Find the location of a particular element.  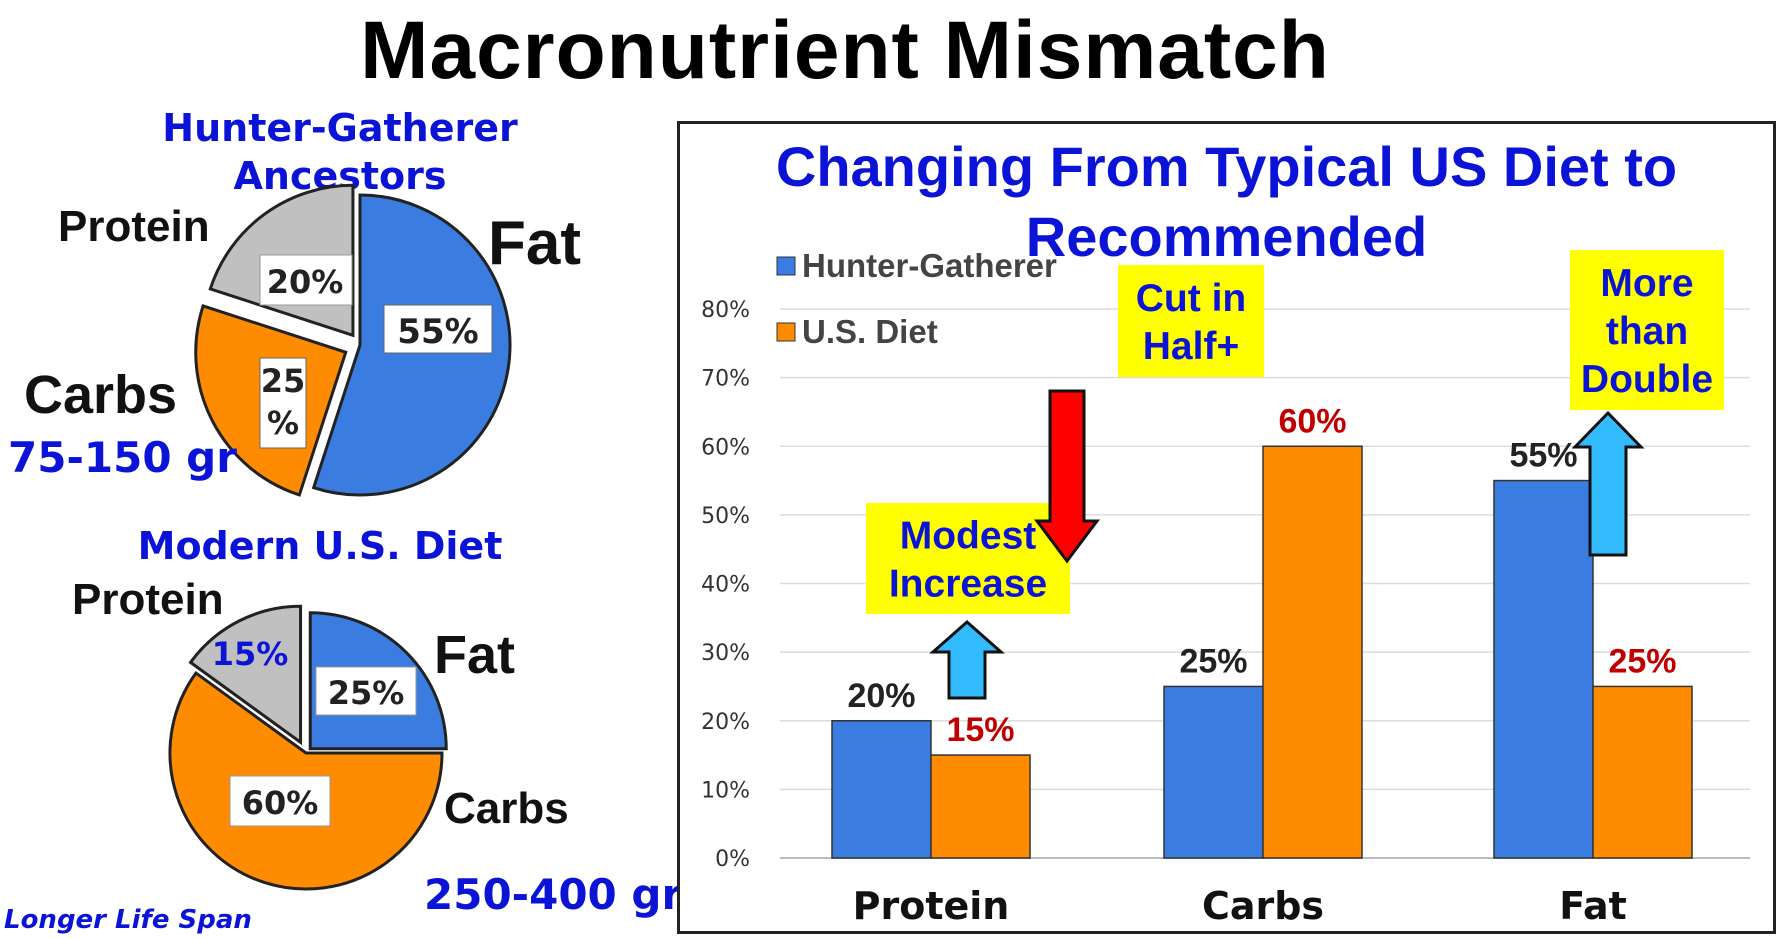

y-tick-label: 20% is located at coordinates (725, 722).